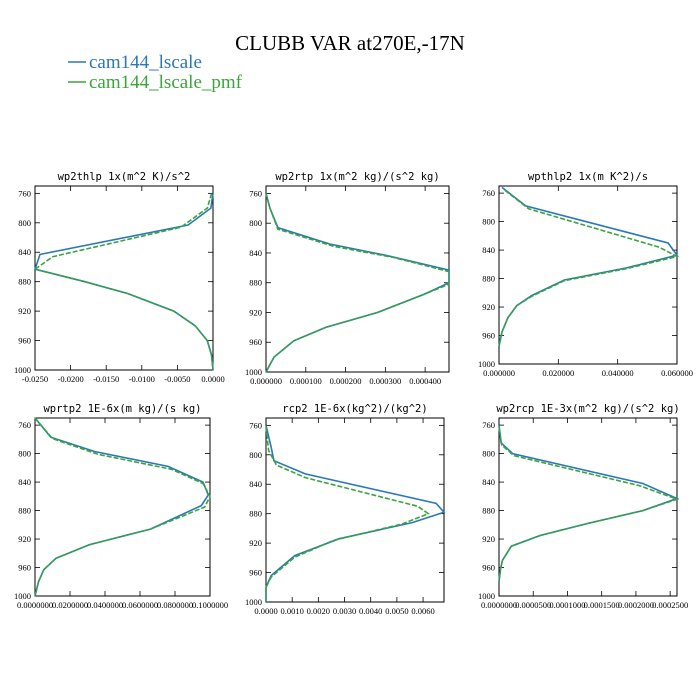 This screenshot has width=700, height=700. Describe the element at coordinates (602, 605) in the screenshot. I see `x-tick-label: 0.0001500` at that location.